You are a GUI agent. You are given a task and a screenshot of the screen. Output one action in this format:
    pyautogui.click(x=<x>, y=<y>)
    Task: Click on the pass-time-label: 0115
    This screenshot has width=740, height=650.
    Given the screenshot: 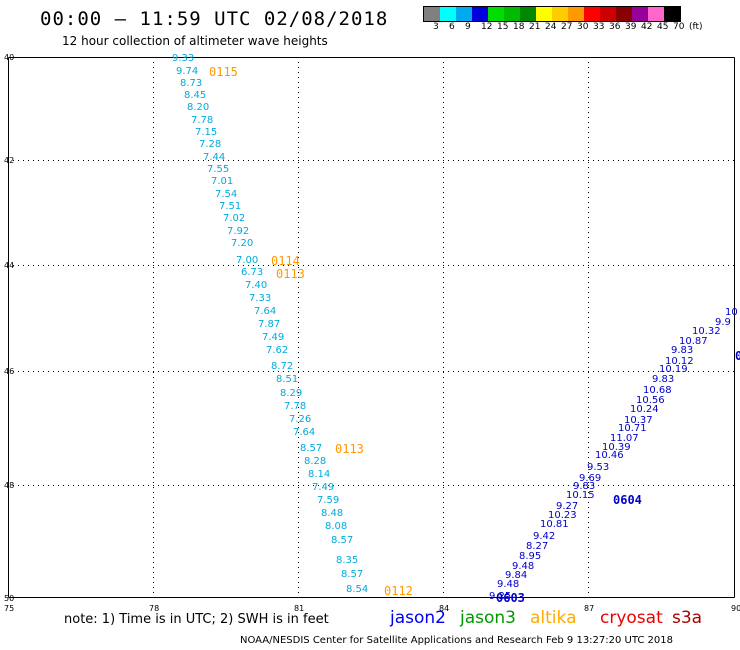 What is the action you would take?
    pyautogui.click(x=223, y=72)
    